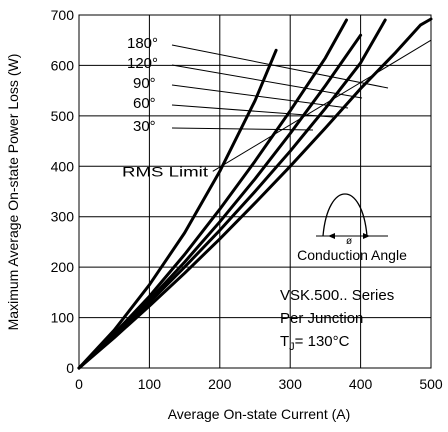 The height and width of the screenshot is (432, 448). I want to click on x-tick-label: 400, so click(361, 384).